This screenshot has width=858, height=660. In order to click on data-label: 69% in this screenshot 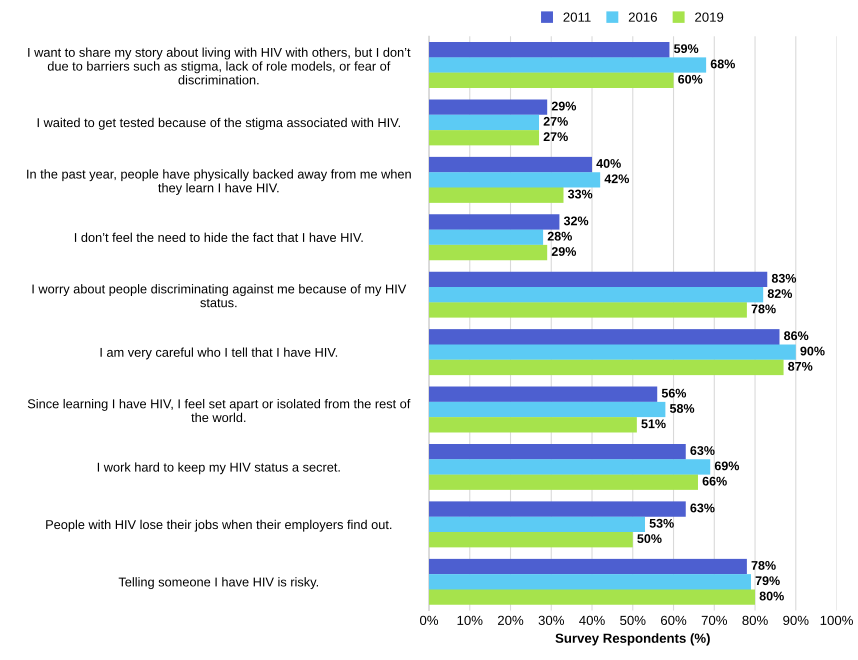, I will do `click(727, 465)`.